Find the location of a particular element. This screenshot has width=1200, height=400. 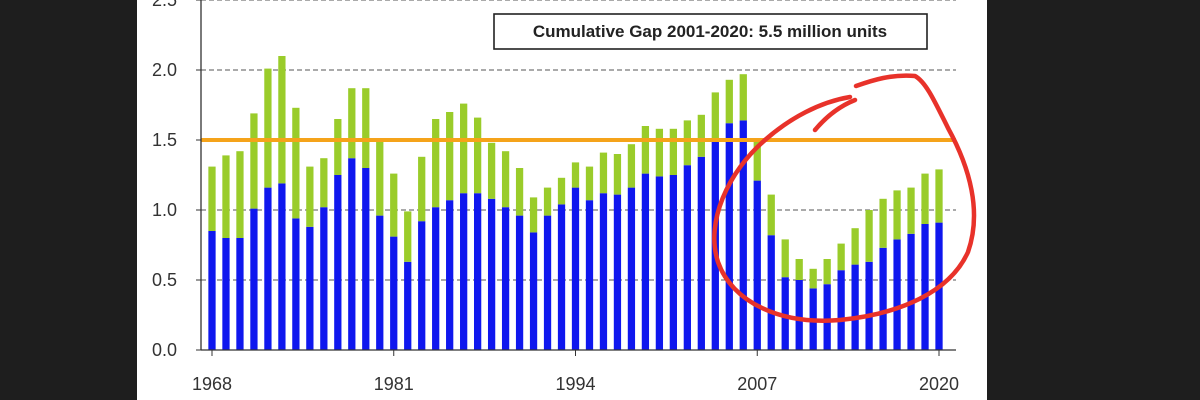

bar-blue-1984 is located at coordinates (436, 278).